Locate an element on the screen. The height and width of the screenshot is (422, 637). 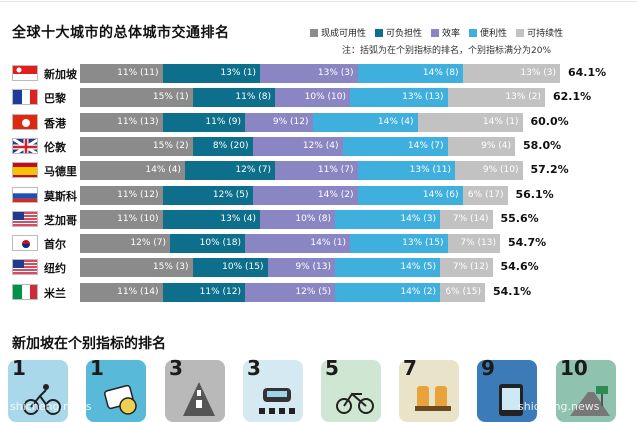
total-label: 58.0% is located at coordinates (542, 145).